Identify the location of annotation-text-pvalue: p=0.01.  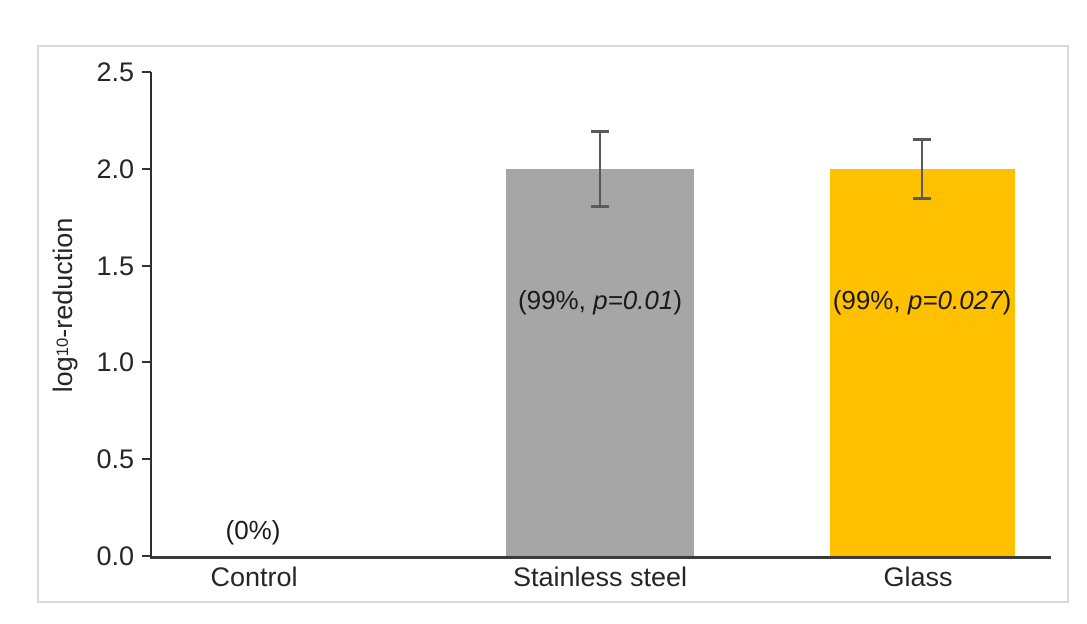
(633, 300).